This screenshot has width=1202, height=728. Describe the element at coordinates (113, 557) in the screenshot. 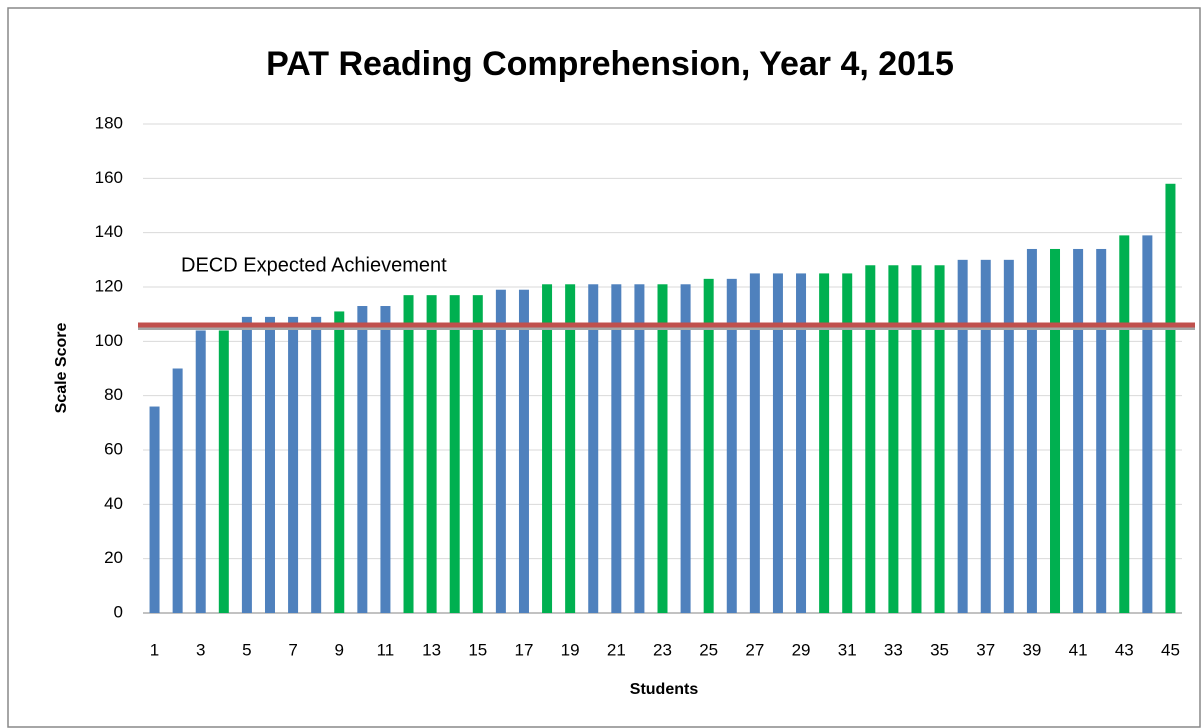

I see `y-tick-label: 20` at that location.